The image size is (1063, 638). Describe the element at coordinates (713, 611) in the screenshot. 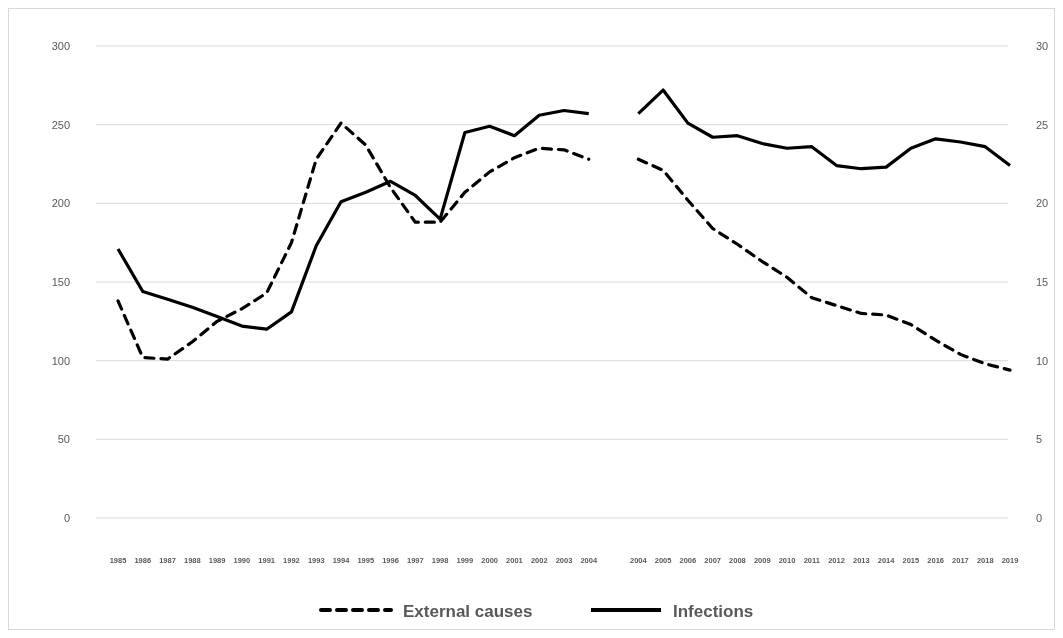

I see `legend-label: Infections` at that location.